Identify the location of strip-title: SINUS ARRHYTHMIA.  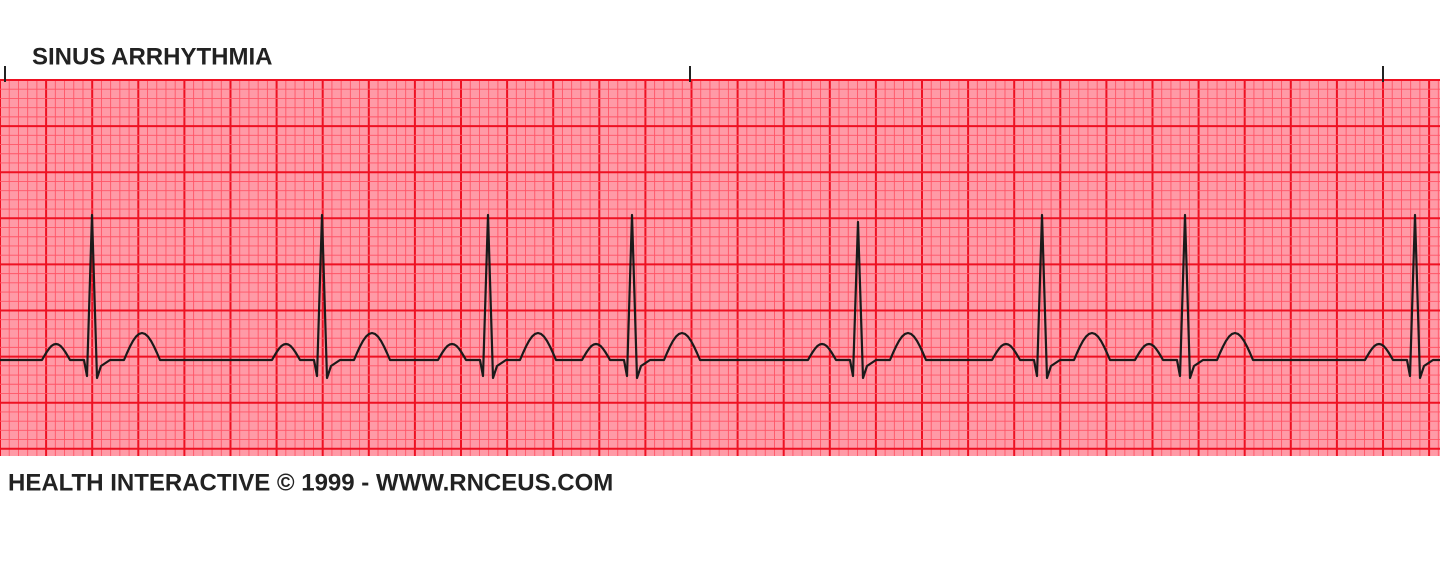
(152, 56).